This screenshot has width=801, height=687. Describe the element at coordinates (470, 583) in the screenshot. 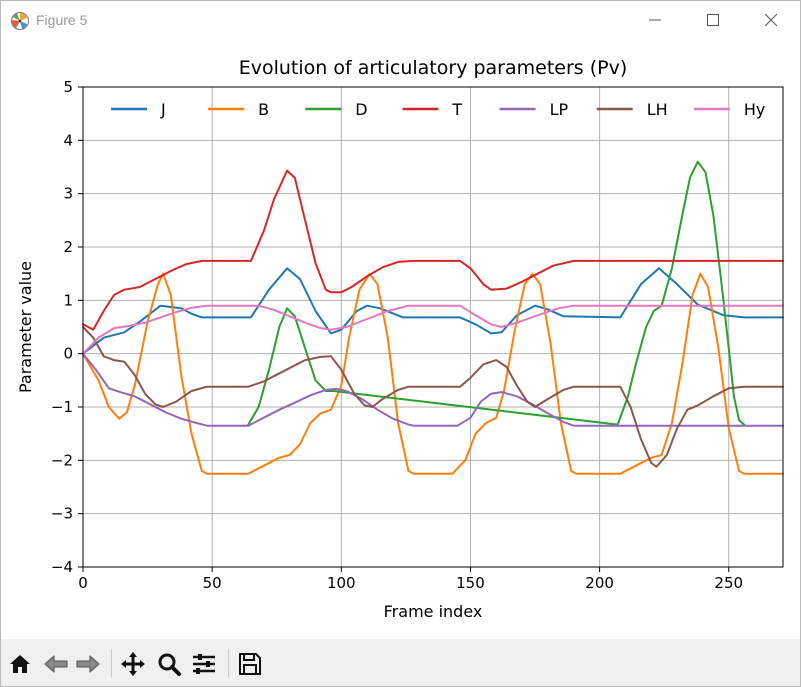

I see `x-tick-label: 150` at that location.